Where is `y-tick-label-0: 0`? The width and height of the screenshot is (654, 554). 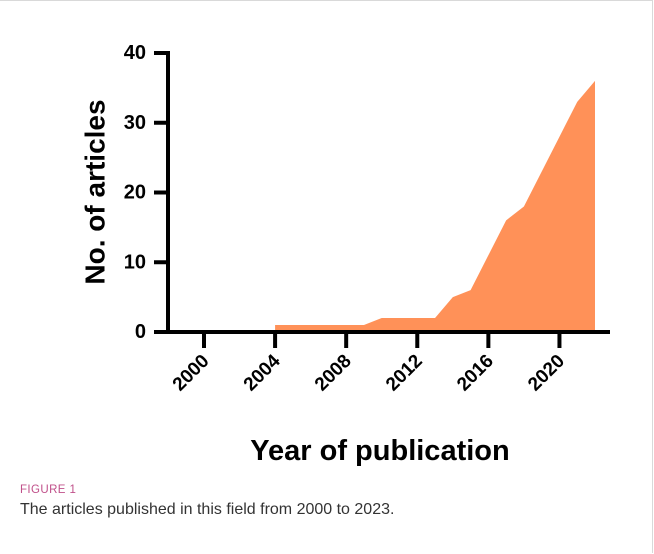
y-tick-label-0: 0 is located at coordinates (140, 332).